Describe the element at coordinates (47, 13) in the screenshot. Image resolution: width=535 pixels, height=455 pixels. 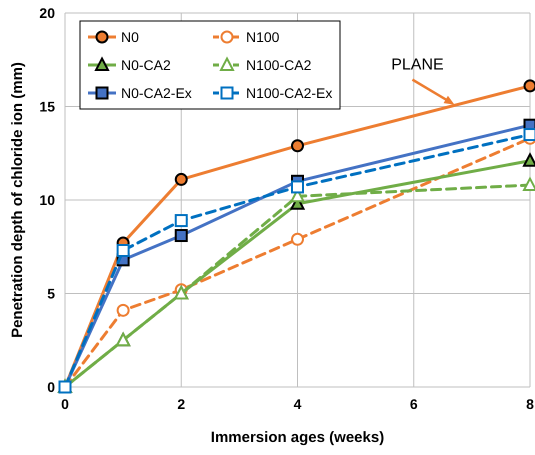
I see `y-tick-label: 20` at that location.